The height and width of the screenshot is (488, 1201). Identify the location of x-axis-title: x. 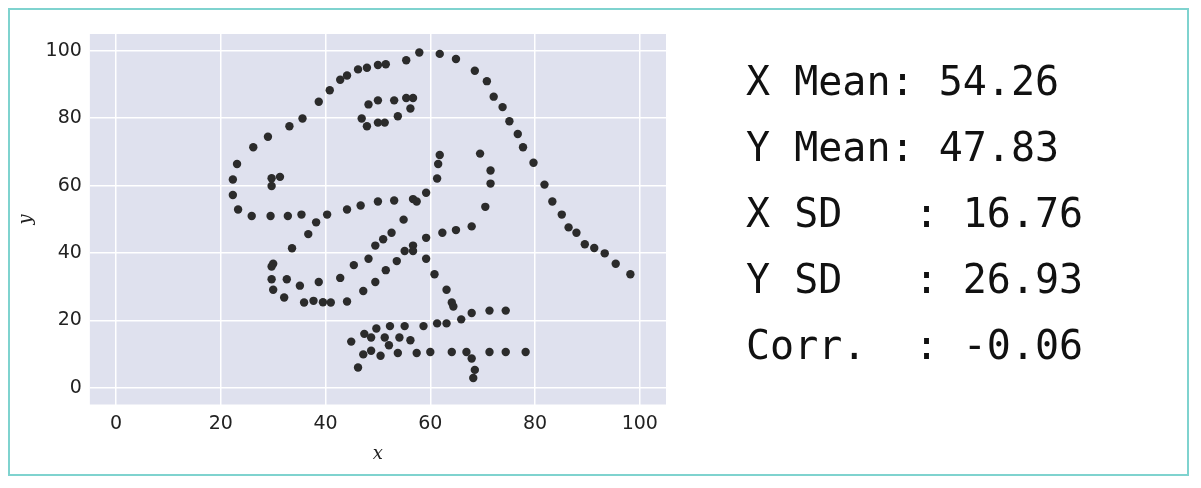
(378, 452).